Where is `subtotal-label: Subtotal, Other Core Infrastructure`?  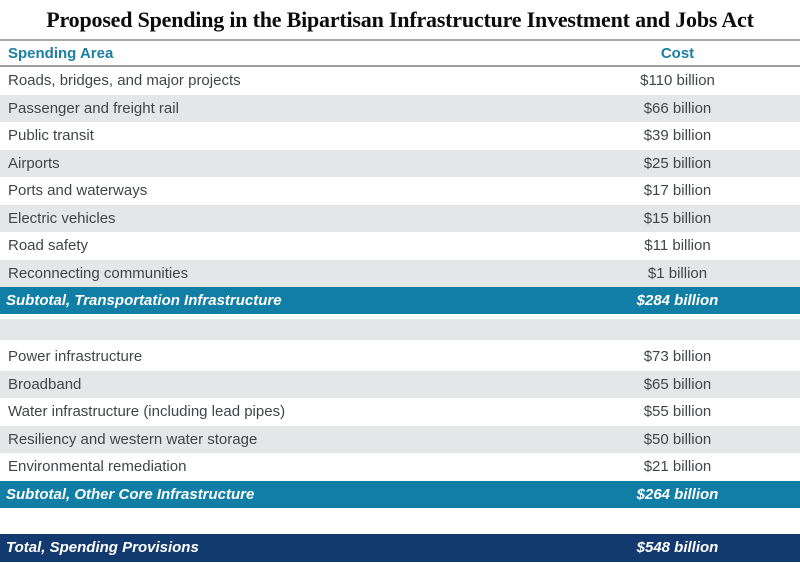 subtotal-label: Subtotal, Other Core Infrastructure is located at coordinates (130, 494).